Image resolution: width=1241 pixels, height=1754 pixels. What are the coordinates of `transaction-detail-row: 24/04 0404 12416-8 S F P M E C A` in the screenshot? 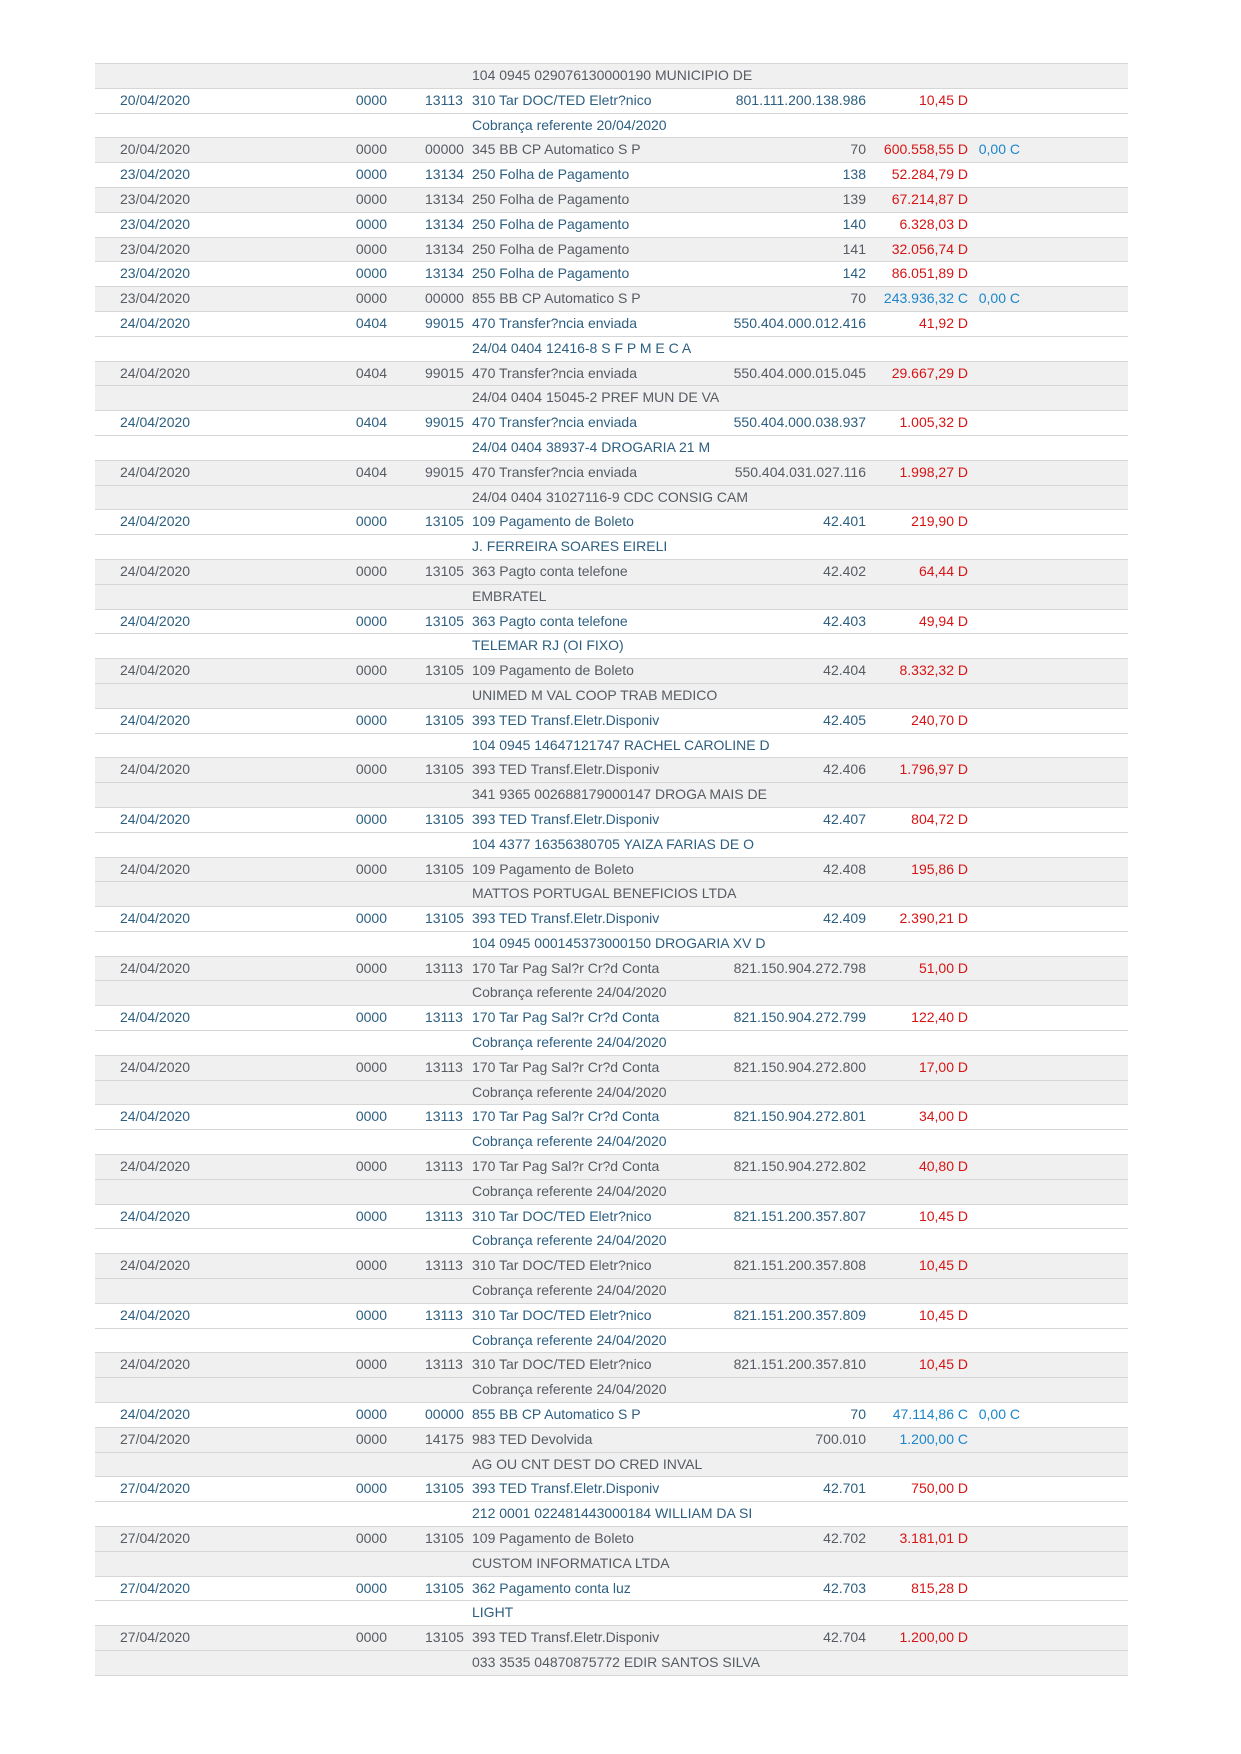 It's located at (611, 348).